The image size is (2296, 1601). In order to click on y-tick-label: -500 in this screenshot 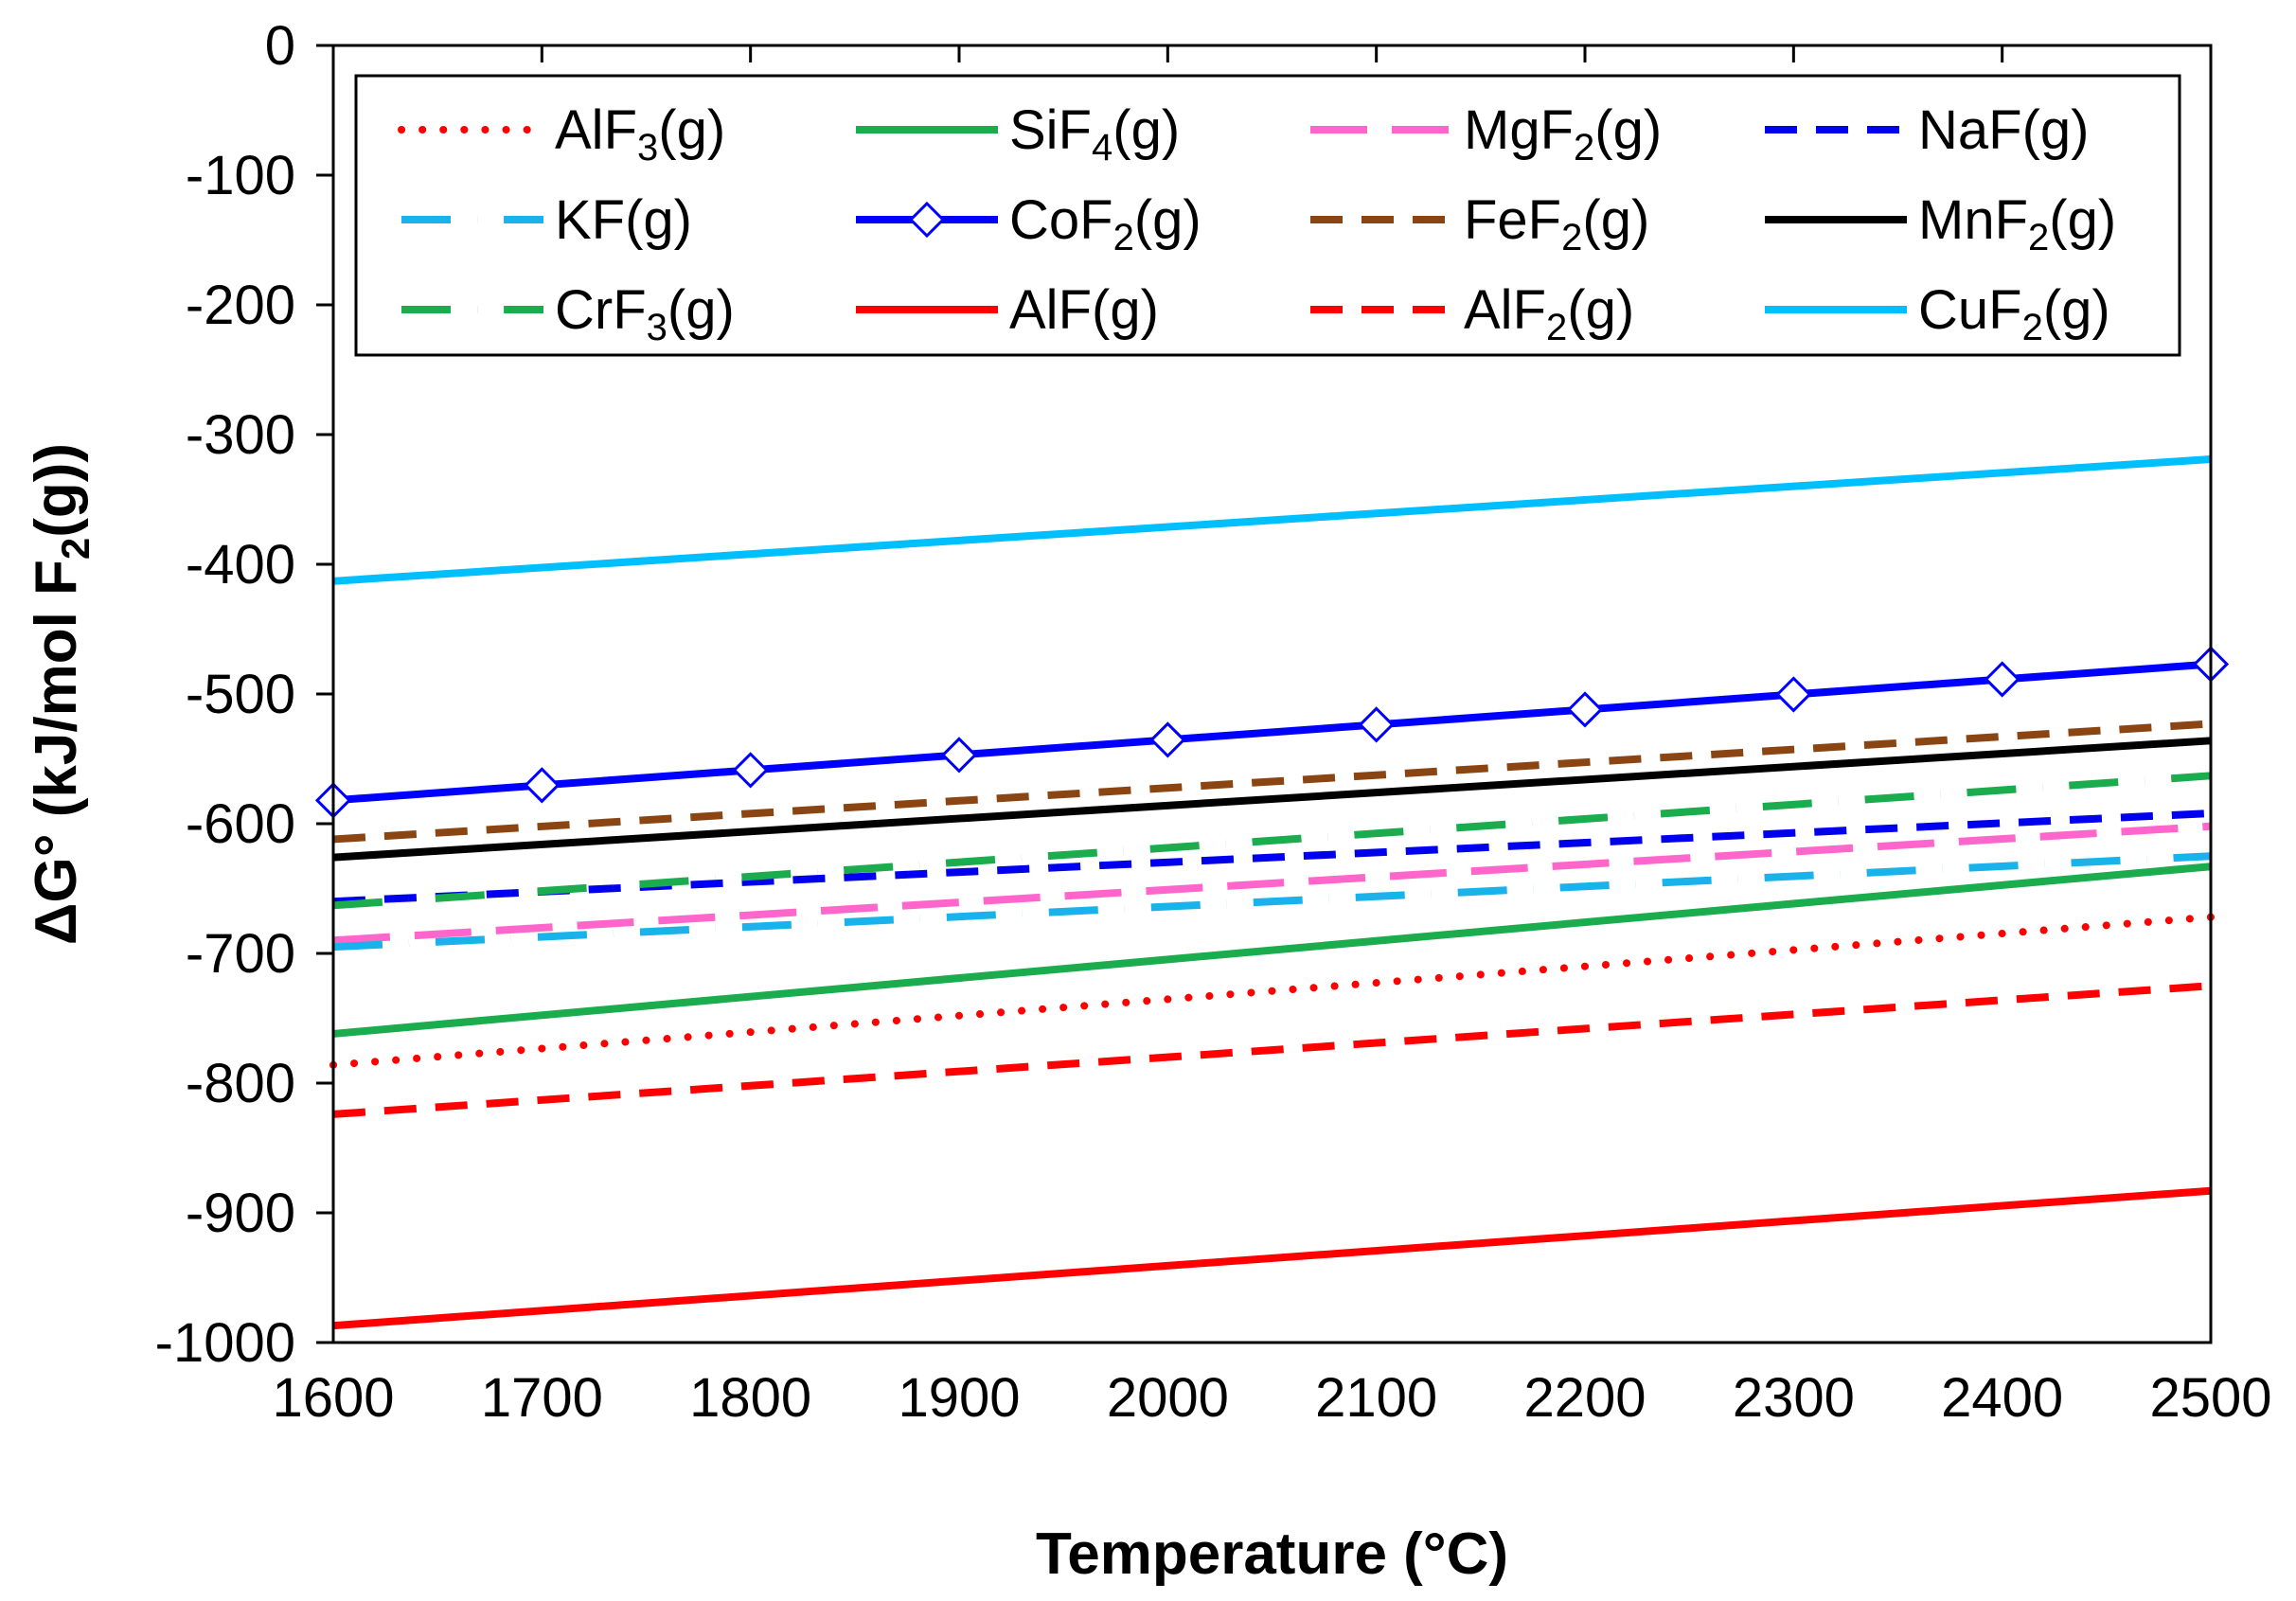, I will do `click(240, 694)`.